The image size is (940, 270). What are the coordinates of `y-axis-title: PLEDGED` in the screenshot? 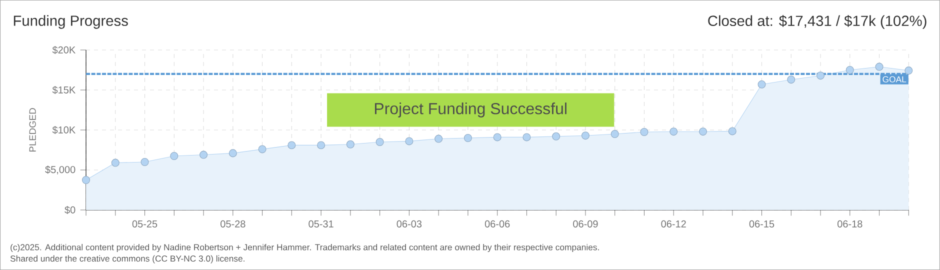 It's located at (32, 130).